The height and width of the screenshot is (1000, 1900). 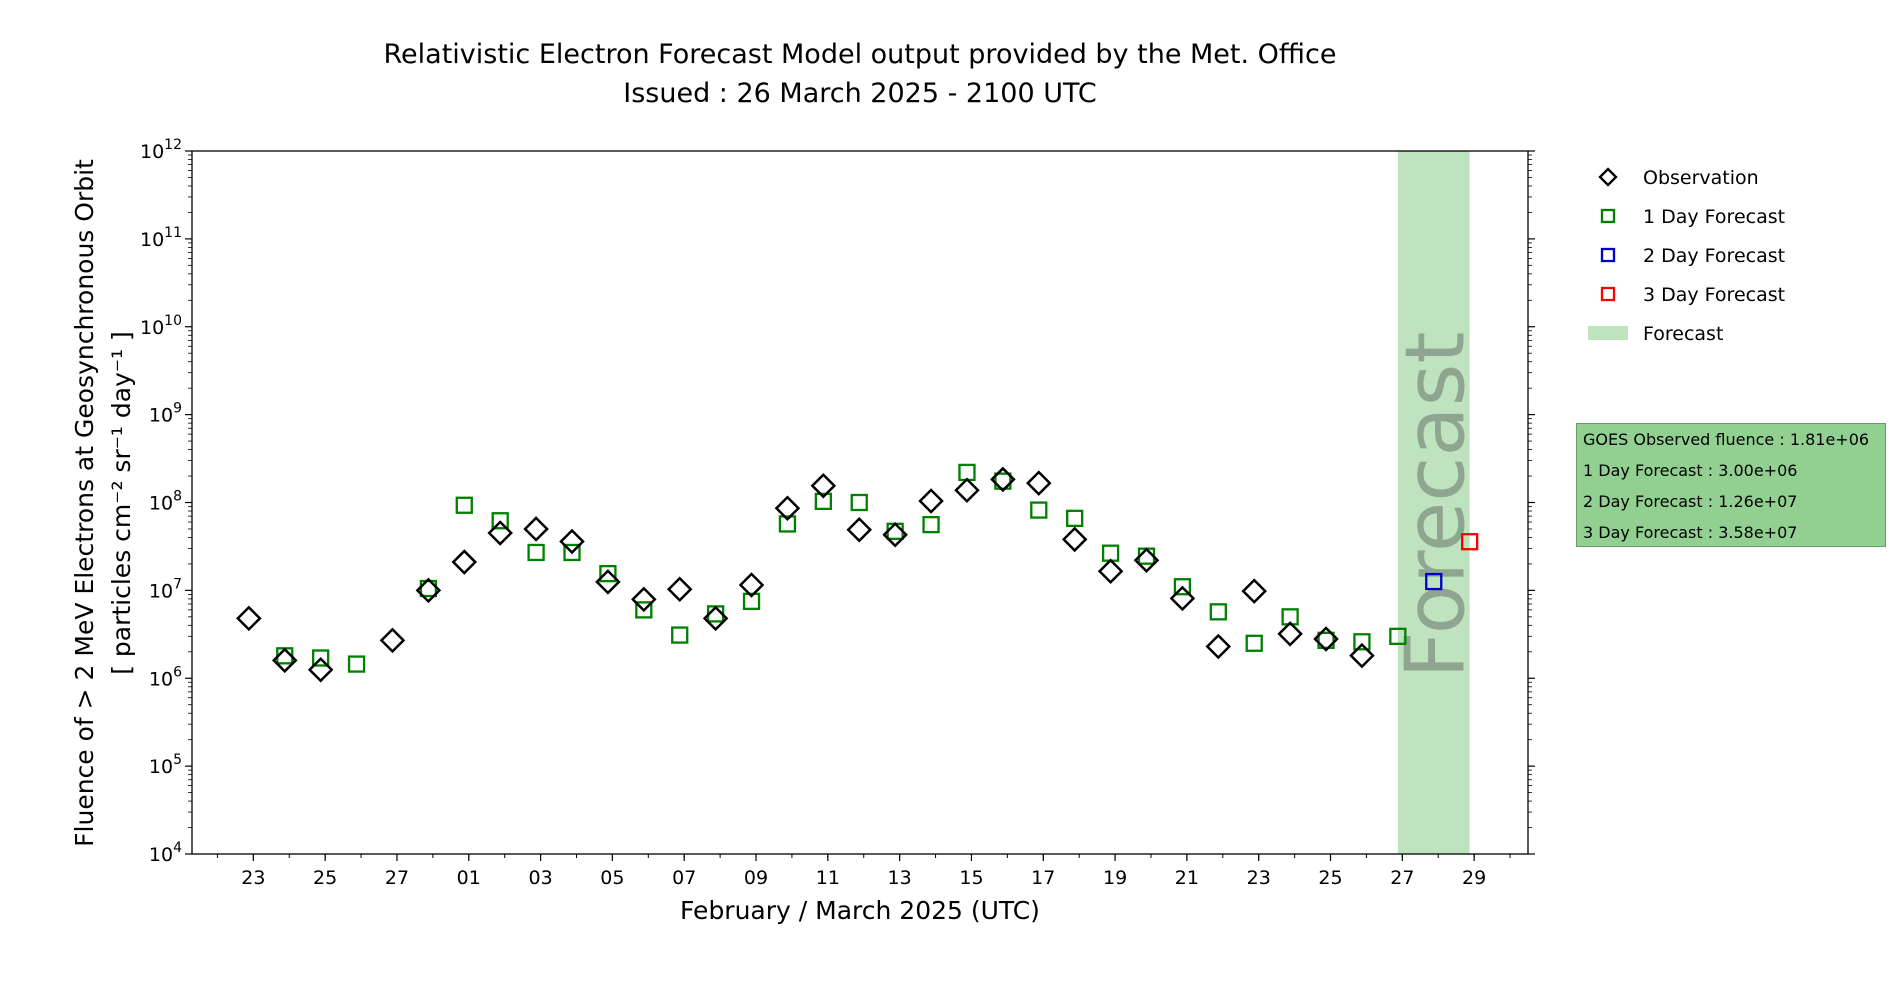 What do you see at coordinates (1187, 878) in the screenshot?
I see `x-tick-label: 21` at bounding box center [1187, 878].